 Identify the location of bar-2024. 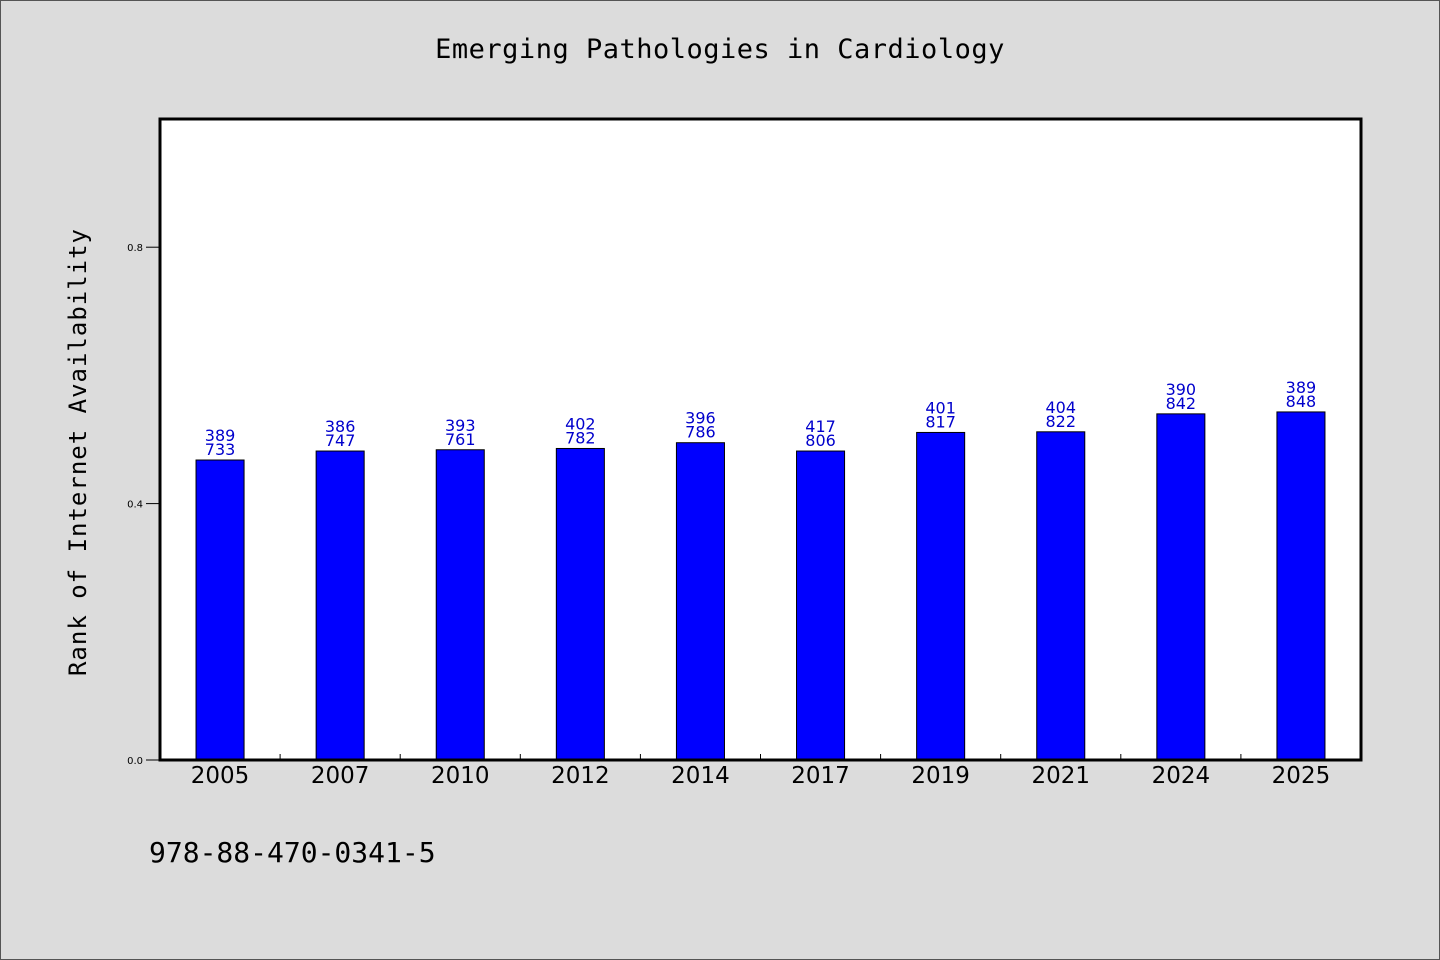
(1181, 587).